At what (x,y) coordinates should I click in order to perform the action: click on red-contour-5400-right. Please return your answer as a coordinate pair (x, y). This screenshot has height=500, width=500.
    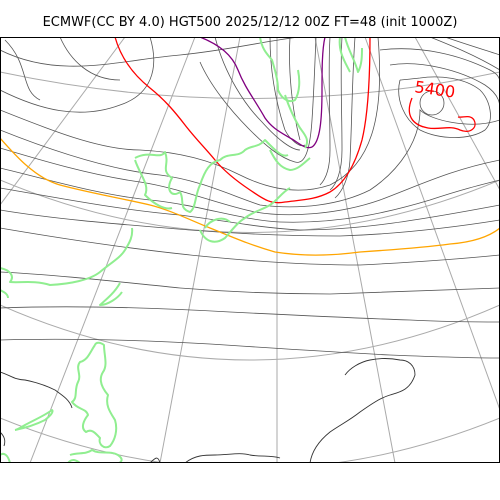
    Looking at the image, I should click on (442, 114).